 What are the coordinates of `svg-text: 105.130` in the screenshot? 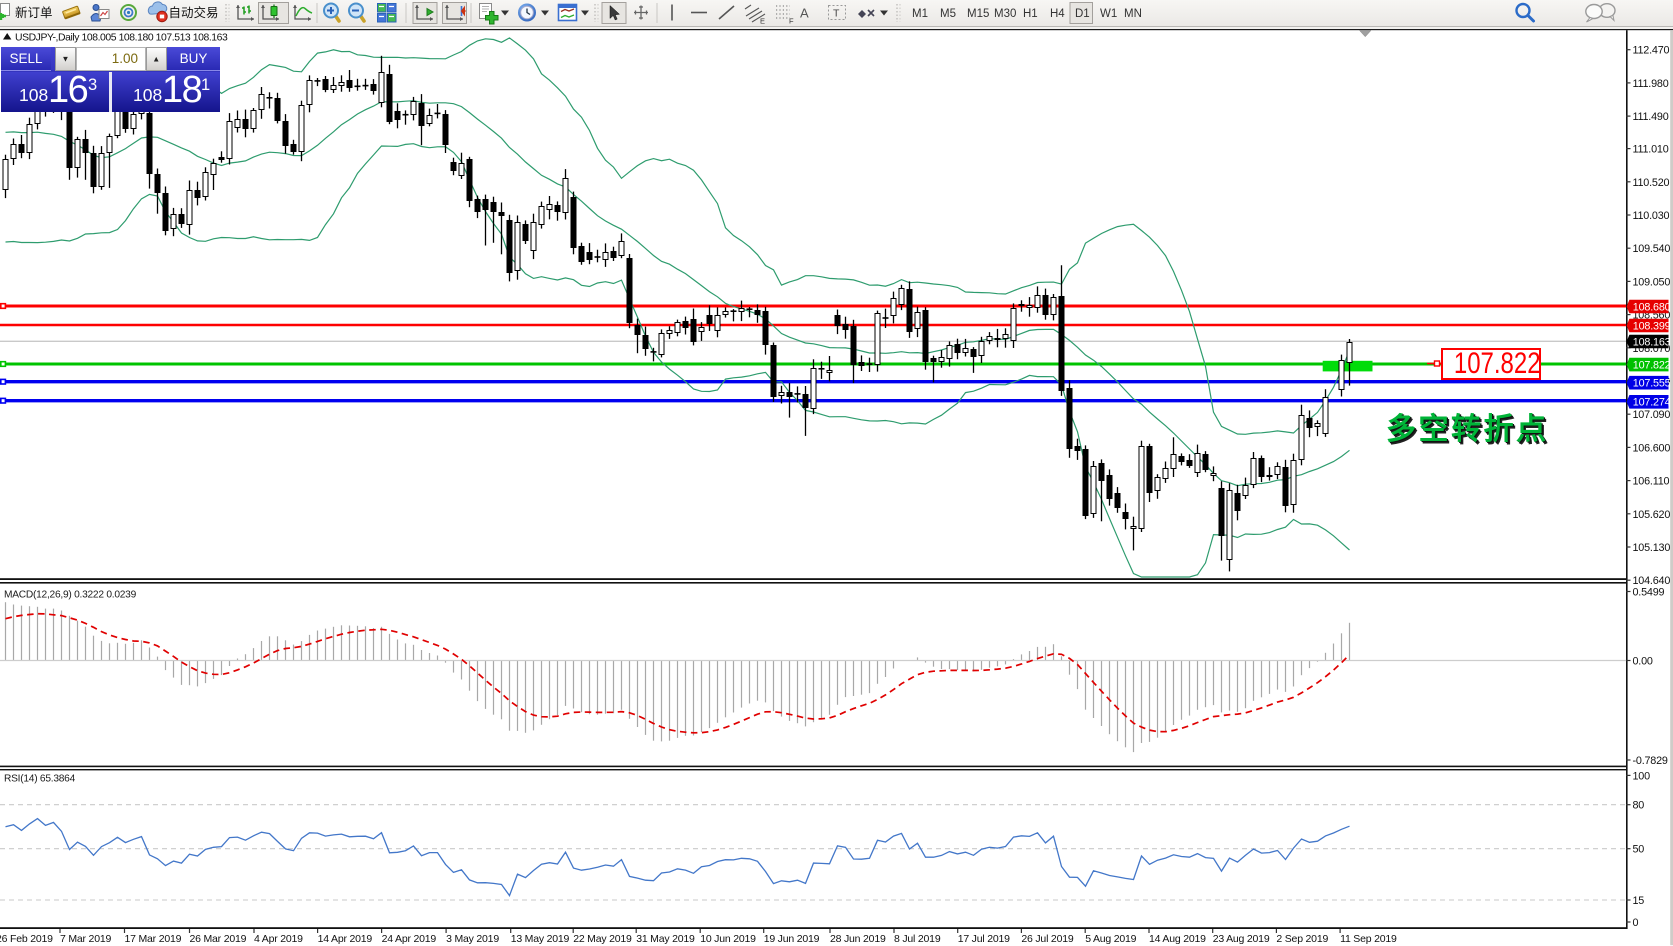 It's located at (1652, 548).